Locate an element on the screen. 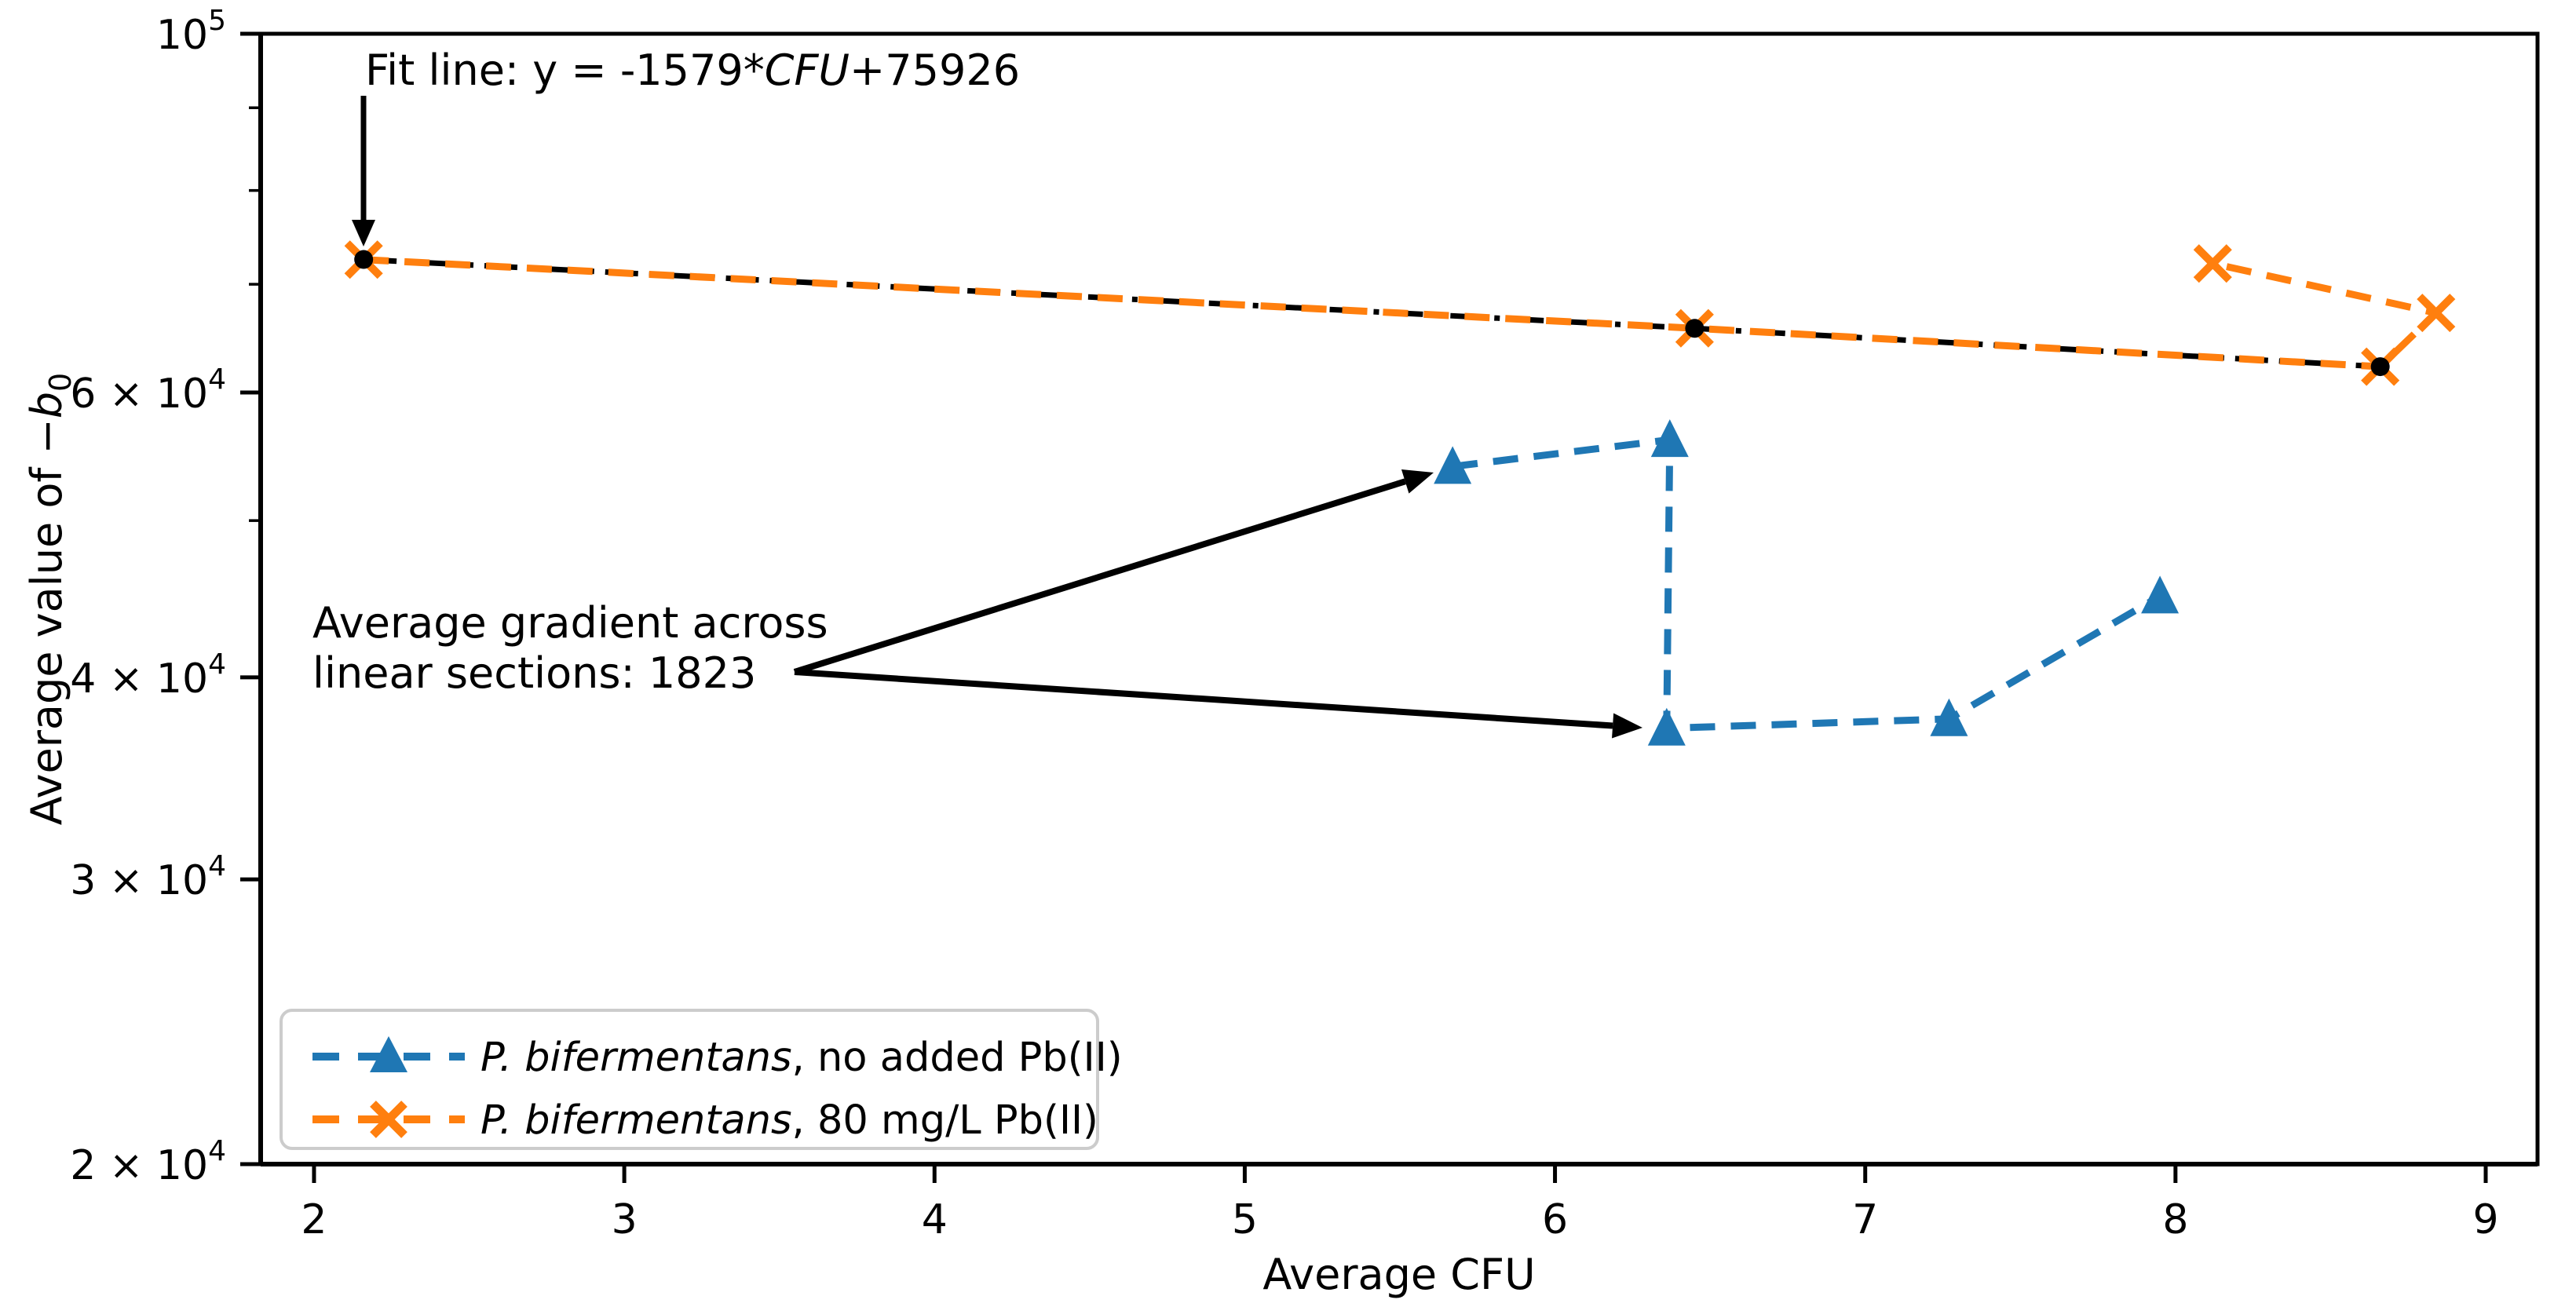  y-tick-label: 3 × 10⁴ is located at coordinates (148, 877).